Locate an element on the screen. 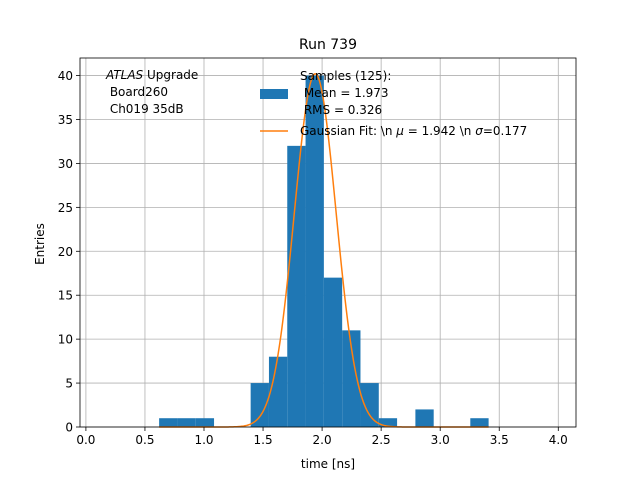 The width and height of the screenshot is (640, 484). annotation-channel: Ch019 35dB is located at coordinates (145, 109).